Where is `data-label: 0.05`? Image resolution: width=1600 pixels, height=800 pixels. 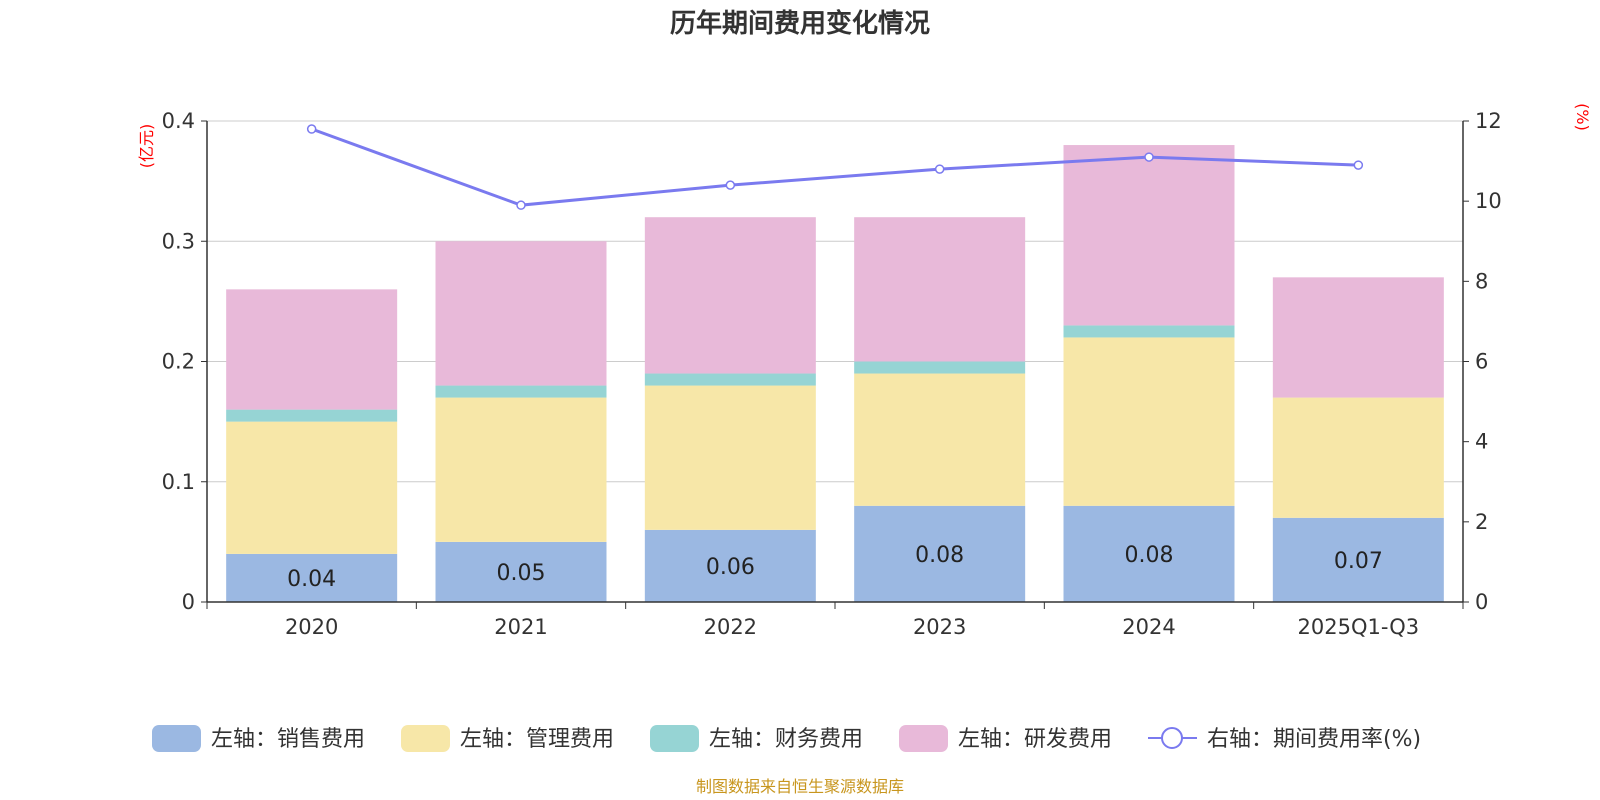
data-label: 0.05 is located at coordinates (521, 573).